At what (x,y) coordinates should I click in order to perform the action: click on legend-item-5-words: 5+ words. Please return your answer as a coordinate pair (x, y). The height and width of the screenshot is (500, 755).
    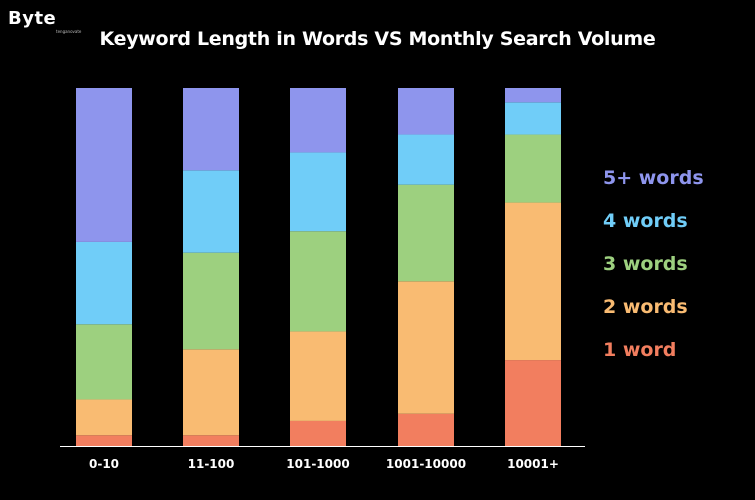
    Looking at the image, I should click on (653, 178).